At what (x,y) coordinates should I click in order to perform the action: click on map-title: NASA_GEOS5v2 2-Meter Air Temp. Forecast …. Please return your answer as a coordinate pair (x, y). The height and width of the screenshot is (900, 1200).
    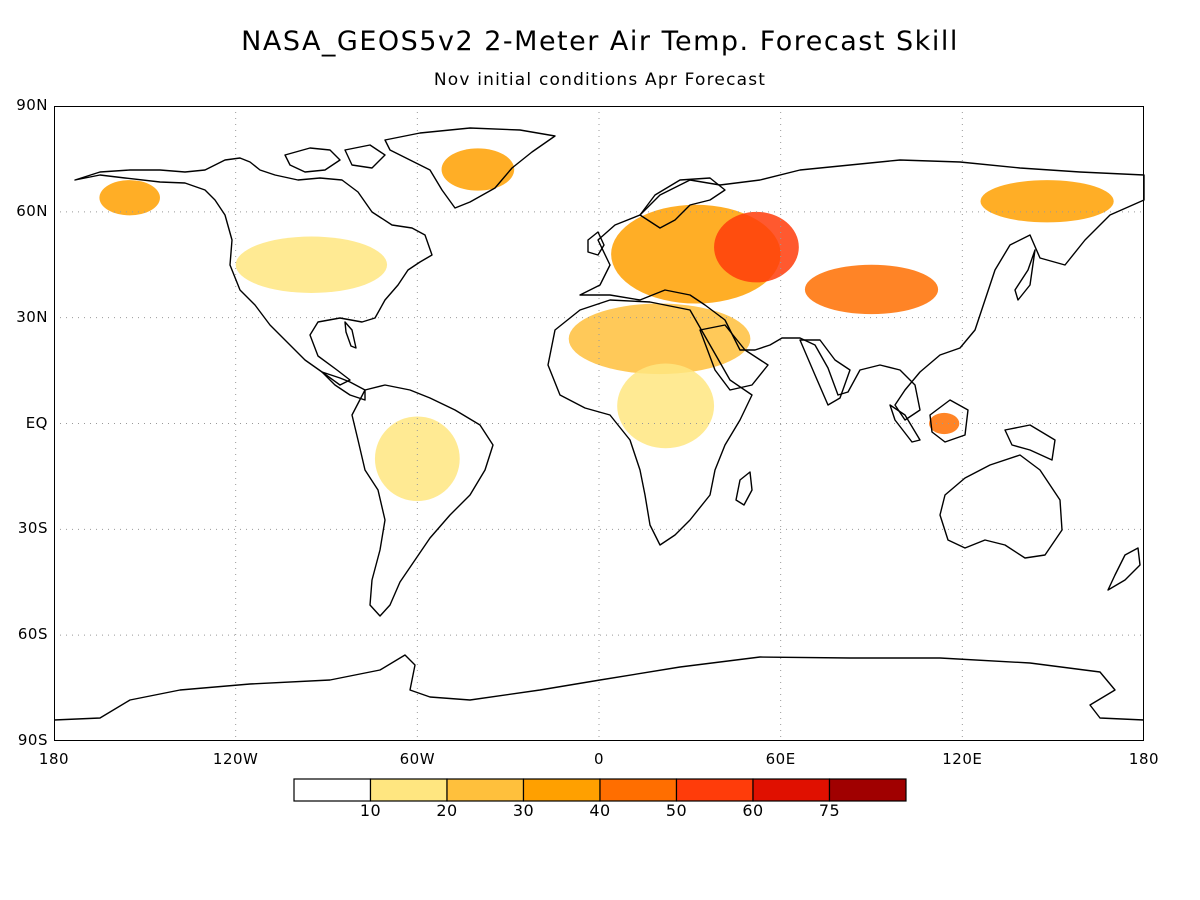
    Looking at the image, I should click on (600, 41).